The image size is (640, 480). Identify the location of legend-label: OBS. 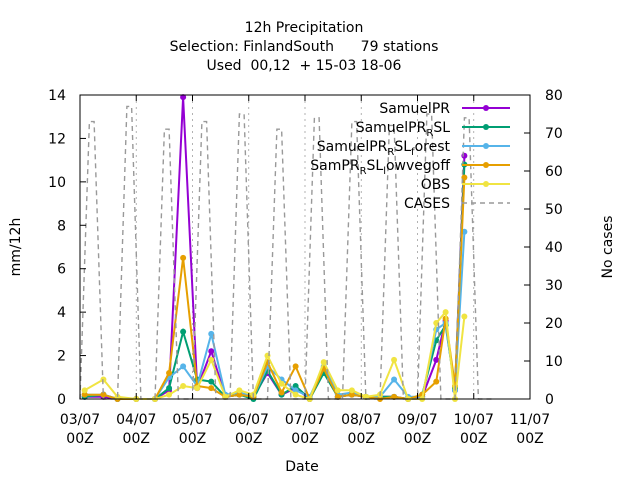
(435, 185).